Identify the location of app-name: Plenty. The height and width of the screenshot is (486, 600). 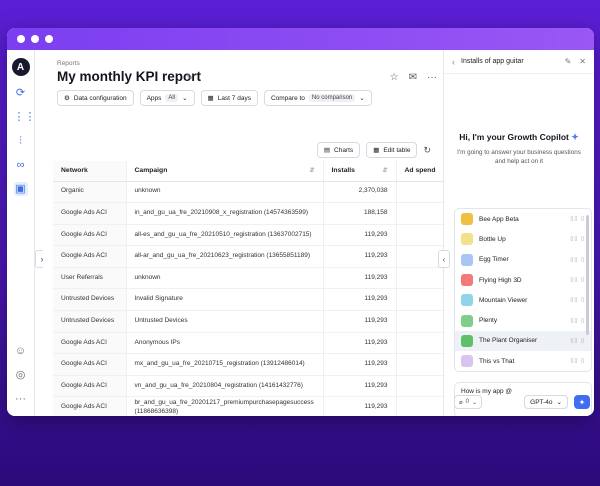
(488, 321).